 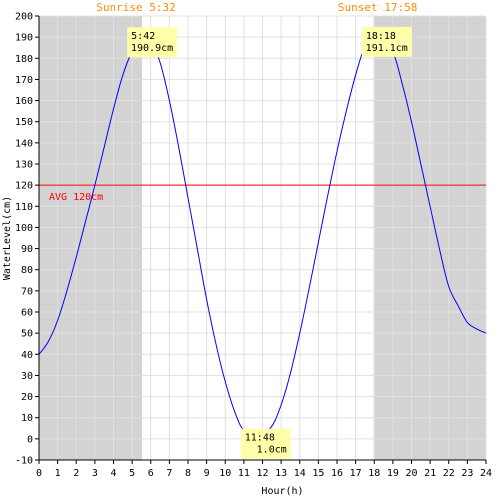 What do you see at coordinates (24, 38) in the screenshot?
I see `y-tick-label: 190` at bounding box center [24, 38].